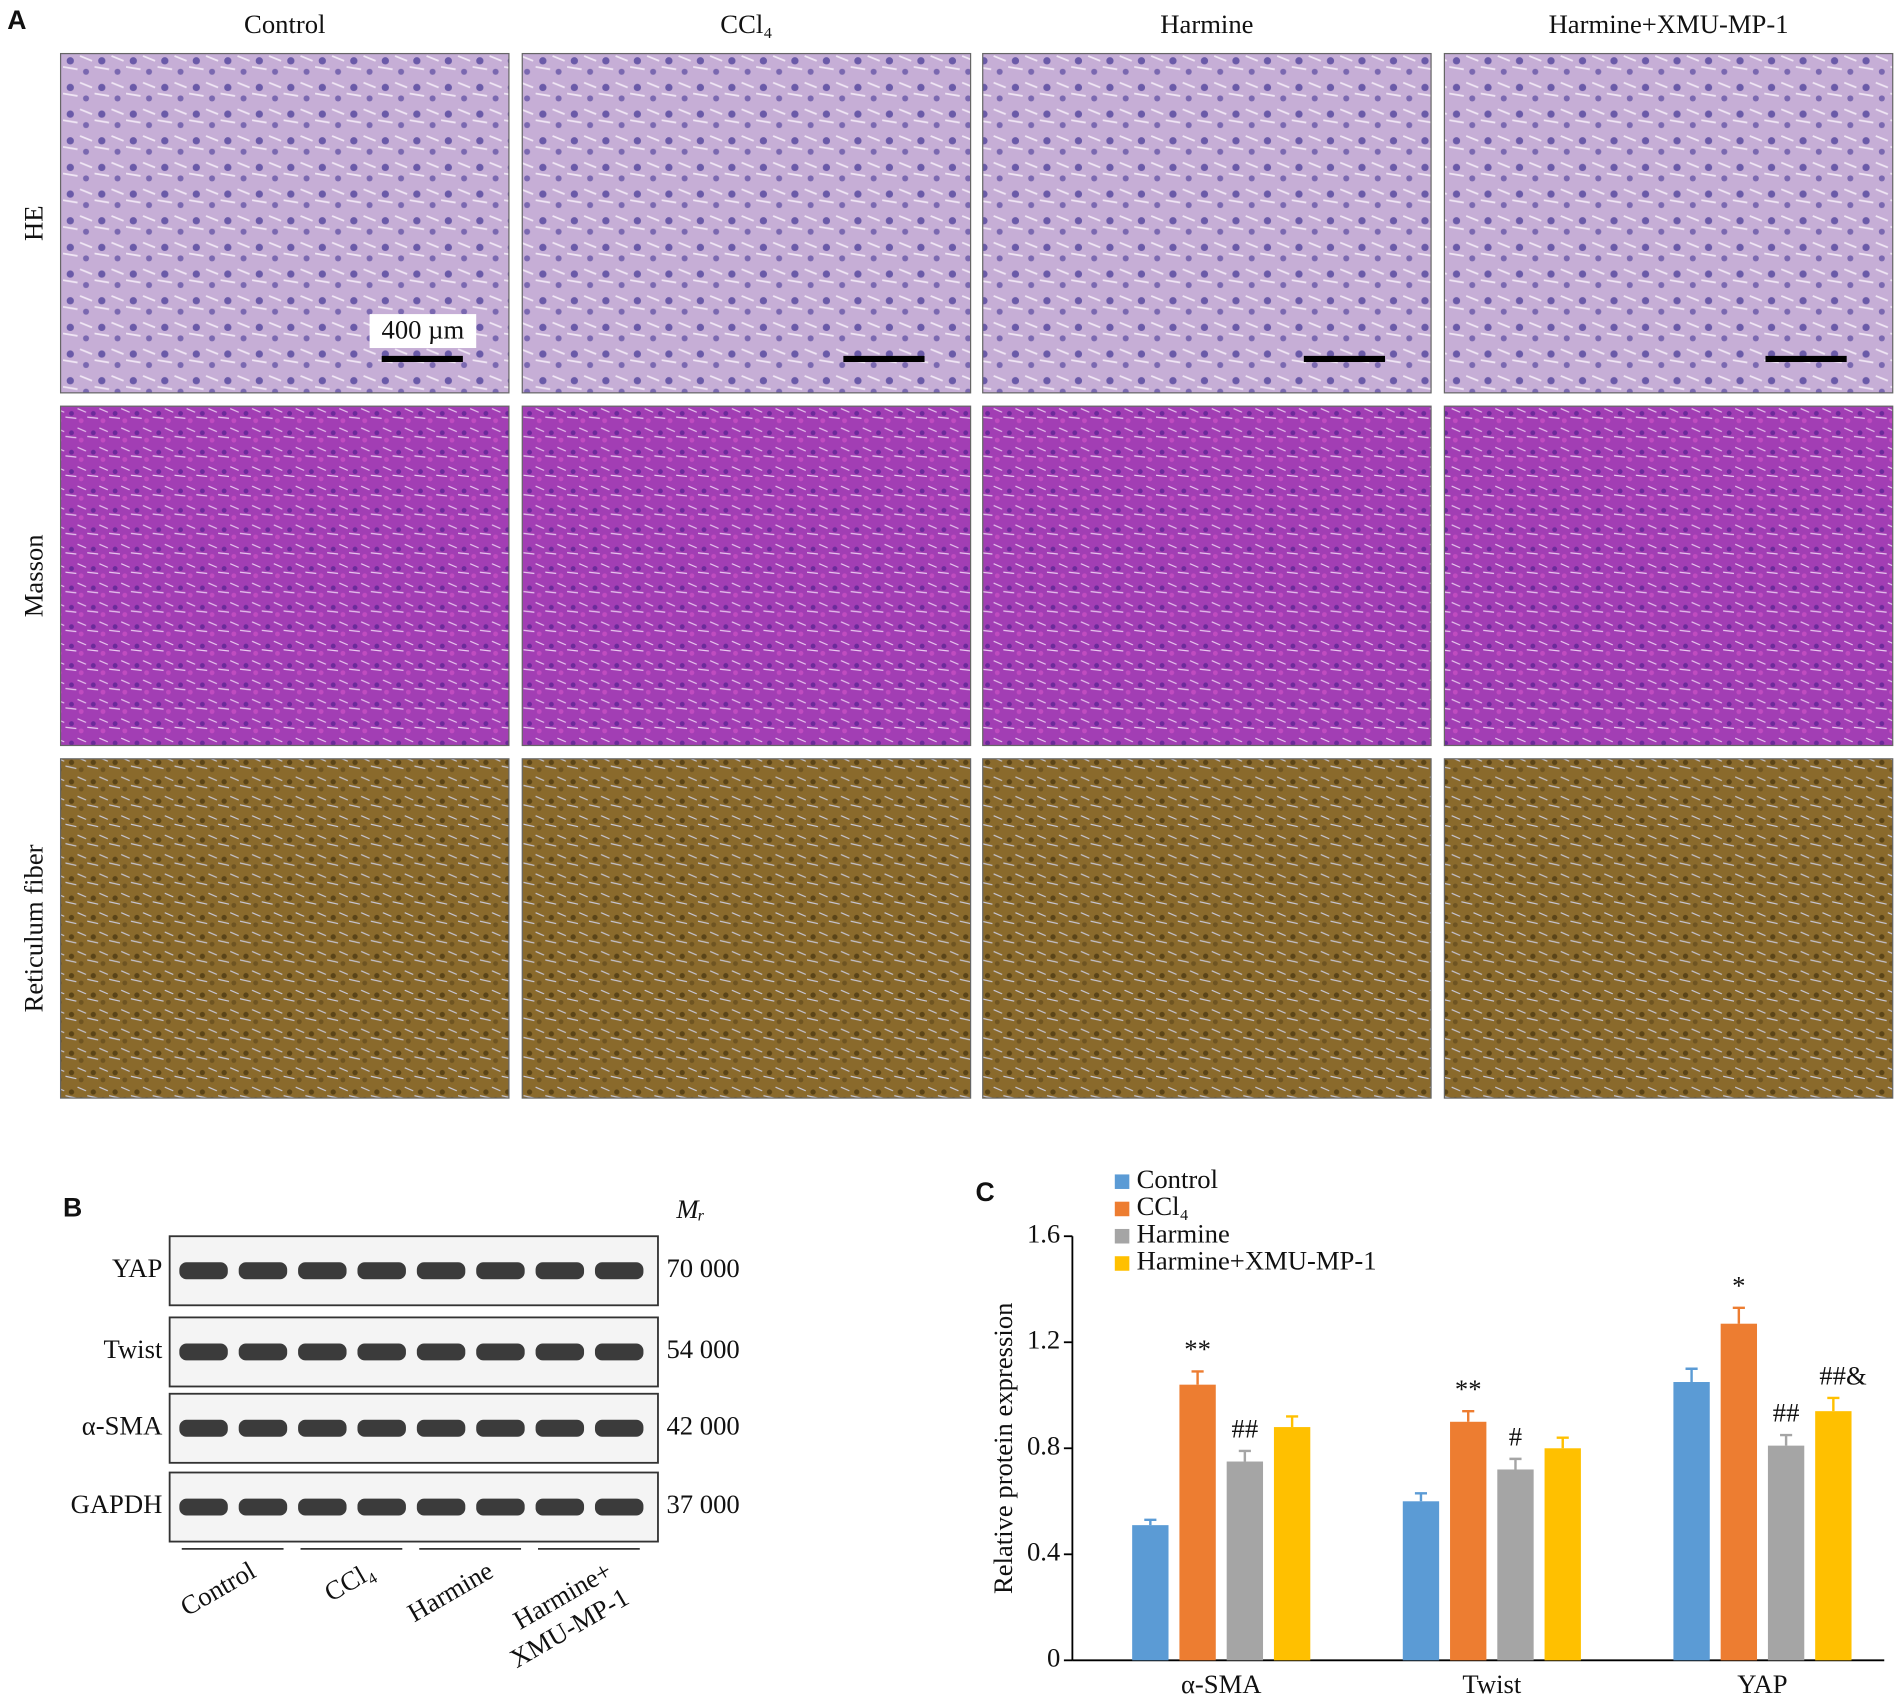 Image resolution: width=1900 pixels, height=1703 pixels. What do you see at coordinates (1515, 1437) in the screenshot?
I see `significance: #` at bounding box center [1515, 1437].